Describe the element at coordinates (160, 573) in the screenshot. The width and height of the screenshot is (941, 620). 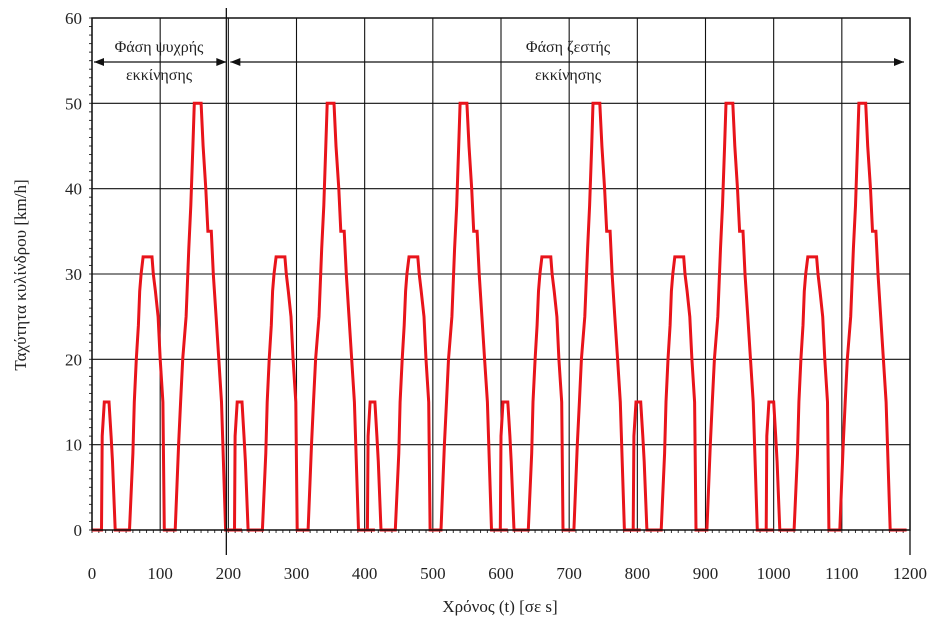
I see `x-tick-label: 100` at that location.